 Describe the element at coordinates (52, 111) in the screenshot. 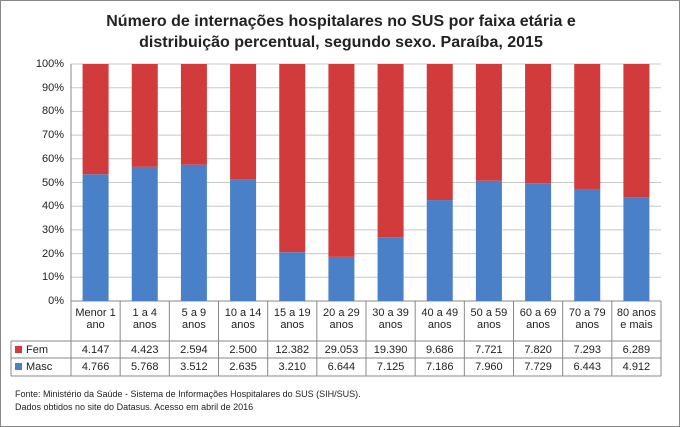

I see `y-tick-label: 80%` at that location.